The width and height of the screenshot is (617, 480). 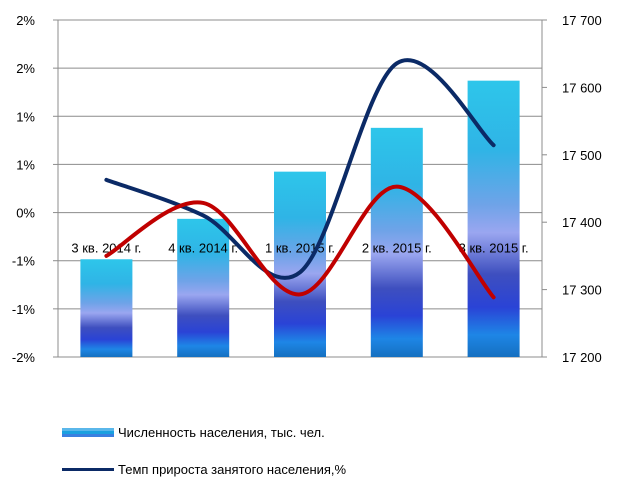 What do you see at coordinates (232, 469) in the screenshot?
I see `legend-label-growth-rate: Темп прироста занятого населения,%` at bounding box center [232, 469].